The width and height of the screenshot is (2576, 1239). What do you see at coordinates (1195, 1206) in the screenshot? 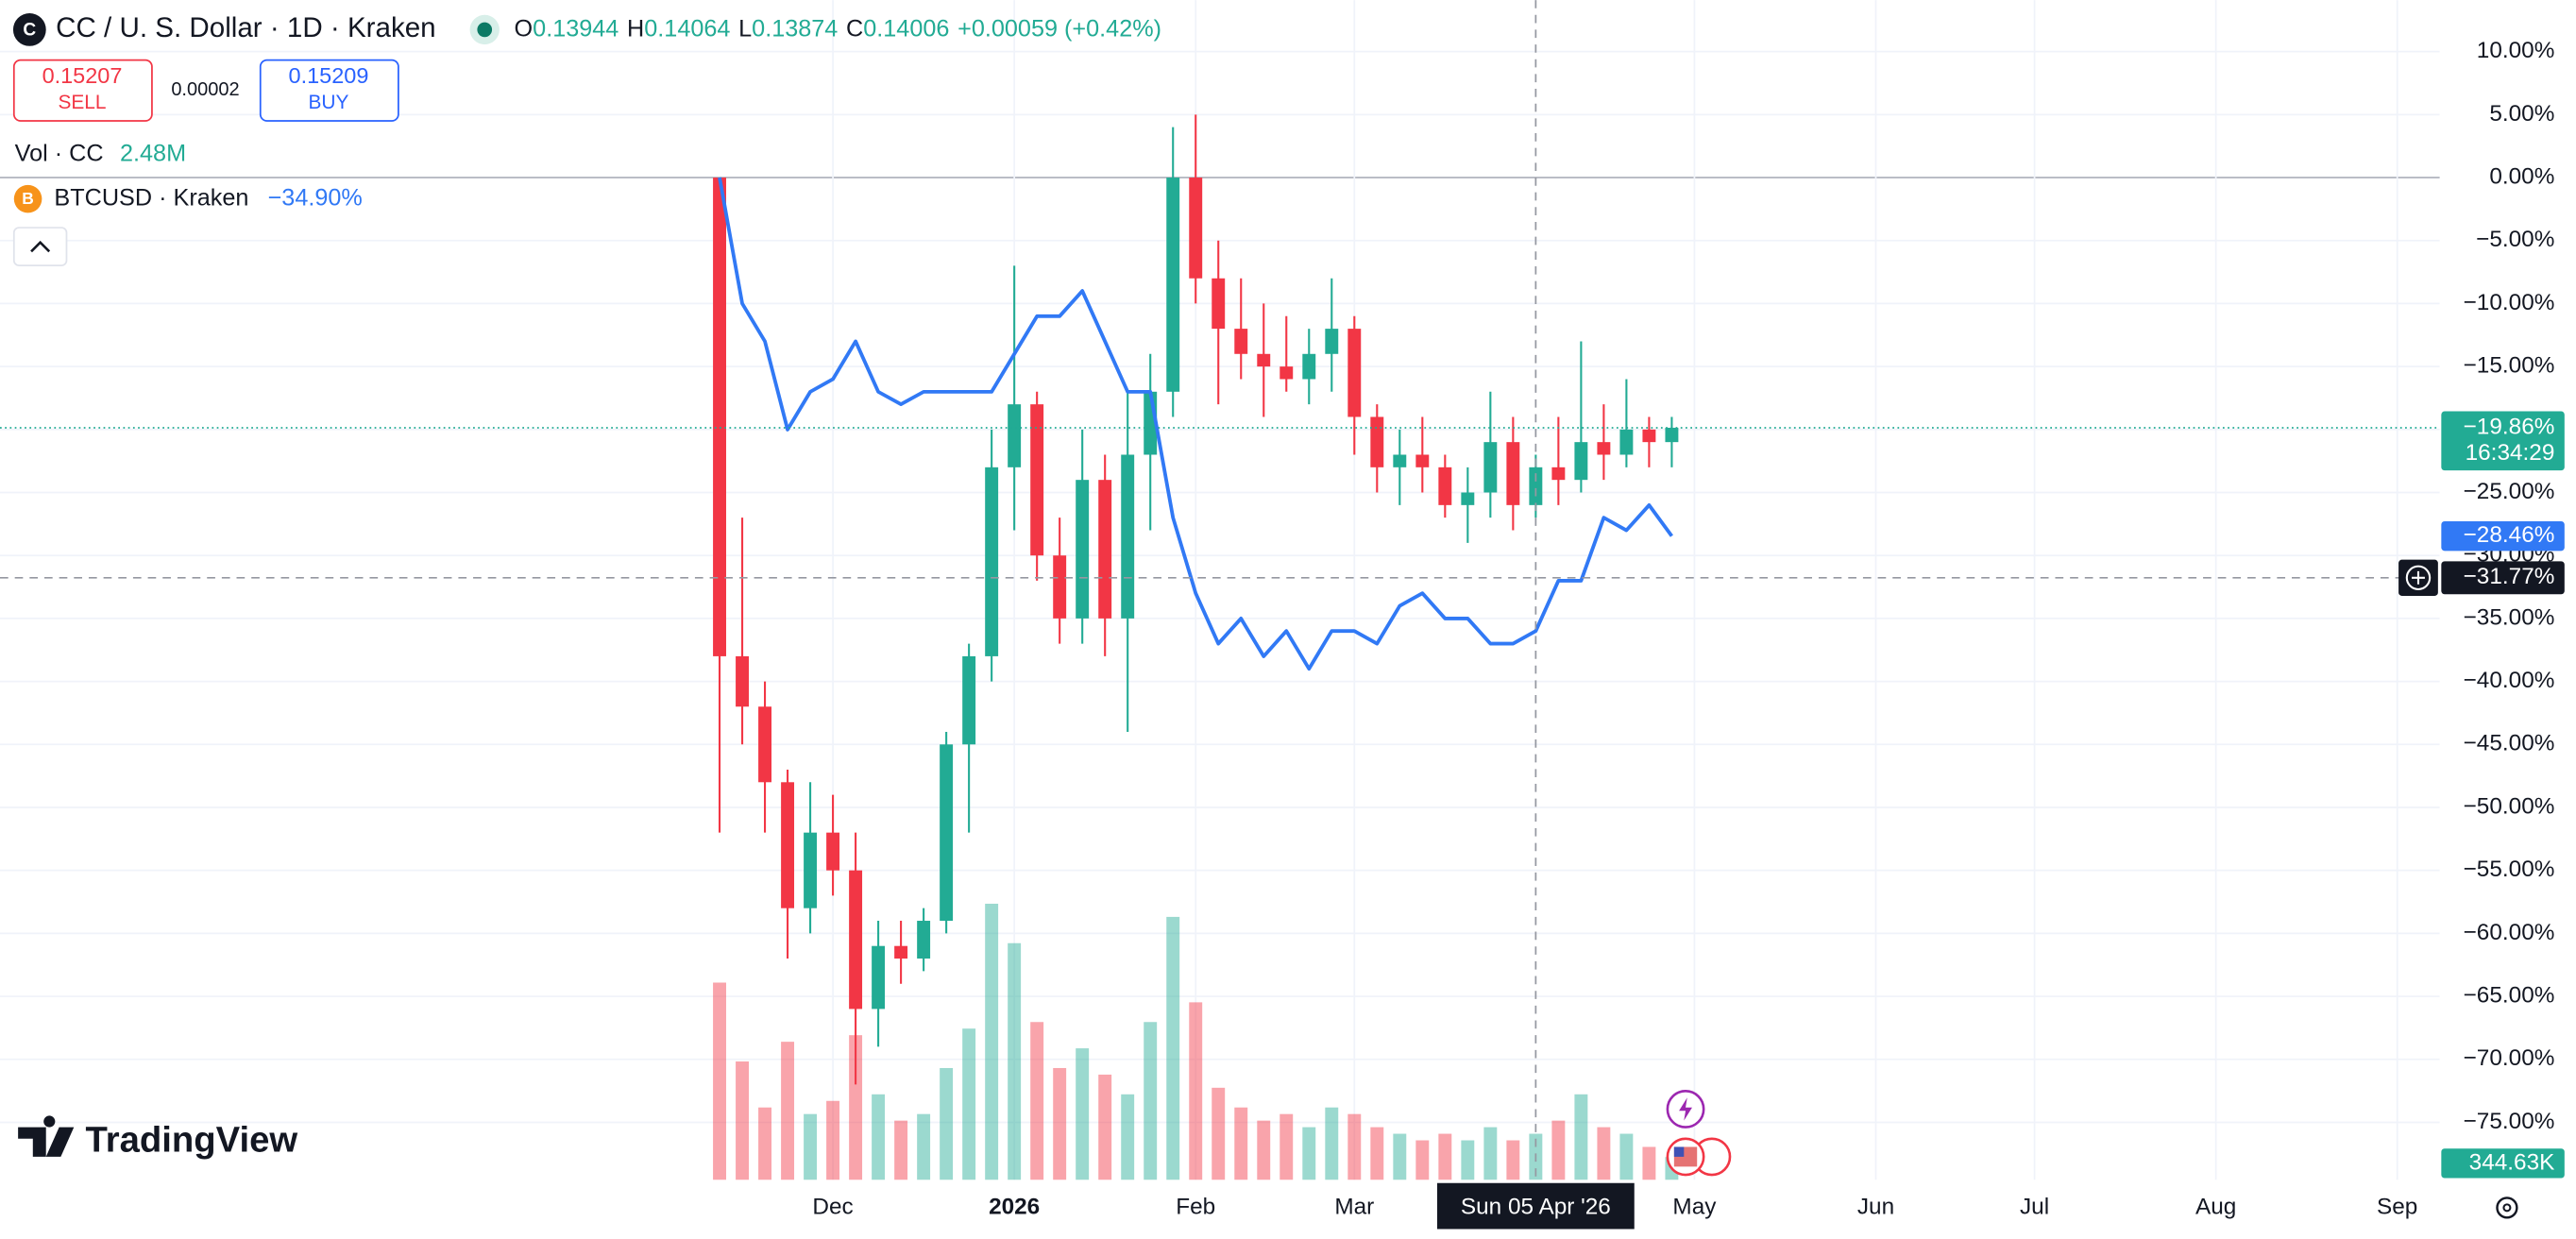
I see `x-tick-label: Feb` at bounding box center [1195, 1206].